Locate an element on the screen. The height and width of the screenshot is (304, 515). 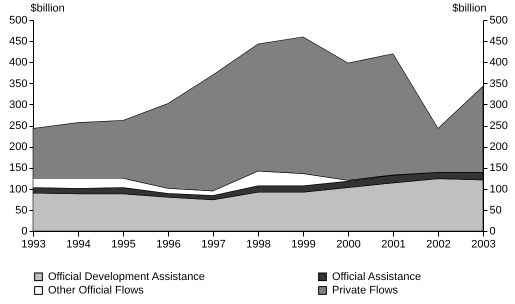
y-tick-label: 400 is located at coordinates (18, 62).